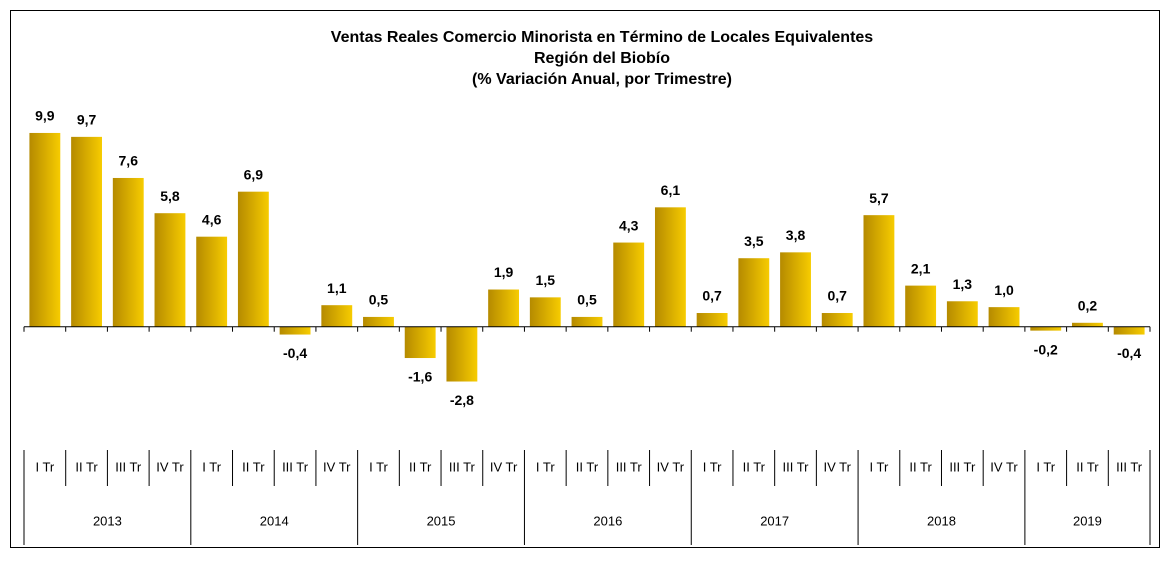 The image size is (1170, 563). I want to click on group-label: 2013, so click(107, 520).